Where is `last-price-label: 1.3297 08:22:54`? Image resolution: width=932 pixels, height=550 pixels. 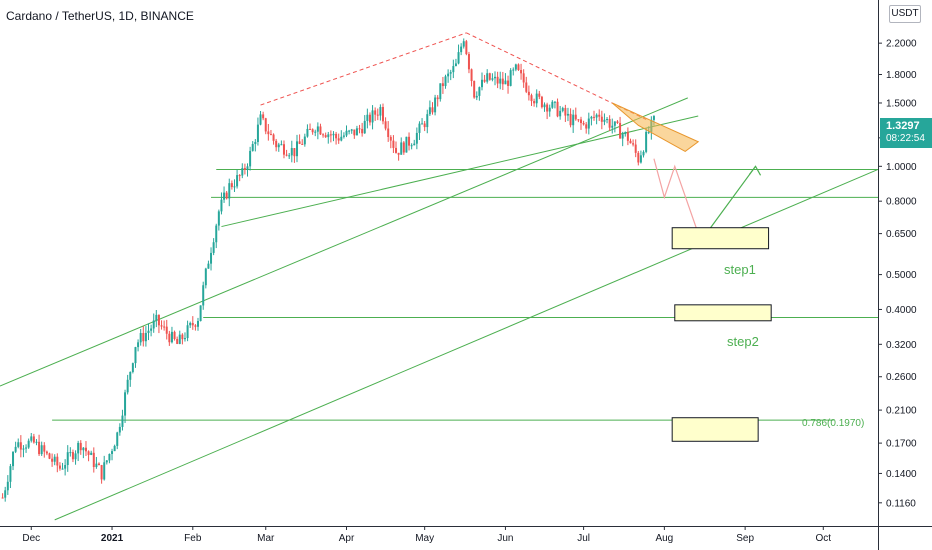
last-price-label: 1.3297 08:22:54 is located at coordinates (906, 133).